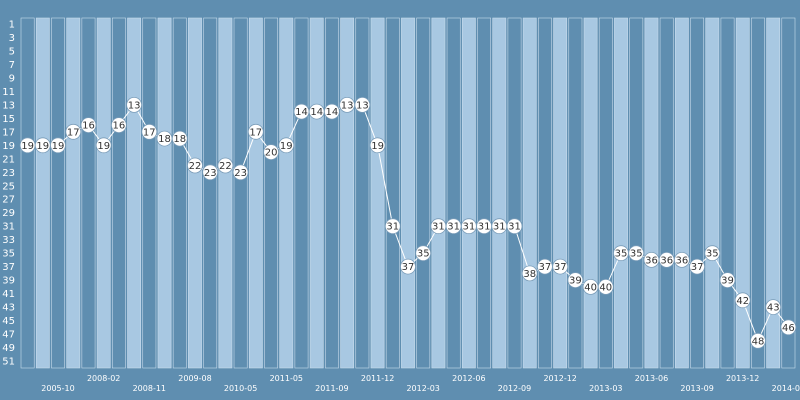  I want to click on y-tick-label: 9, so click(12, 78).